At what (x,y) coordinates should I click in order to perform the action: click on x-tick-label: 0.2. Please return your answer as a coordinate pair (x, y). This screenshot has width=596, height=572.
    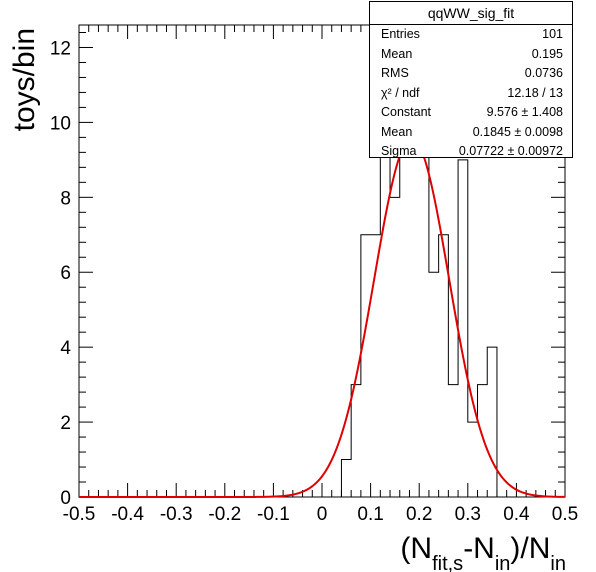
    Looking at the image, I should click on (419, 514).